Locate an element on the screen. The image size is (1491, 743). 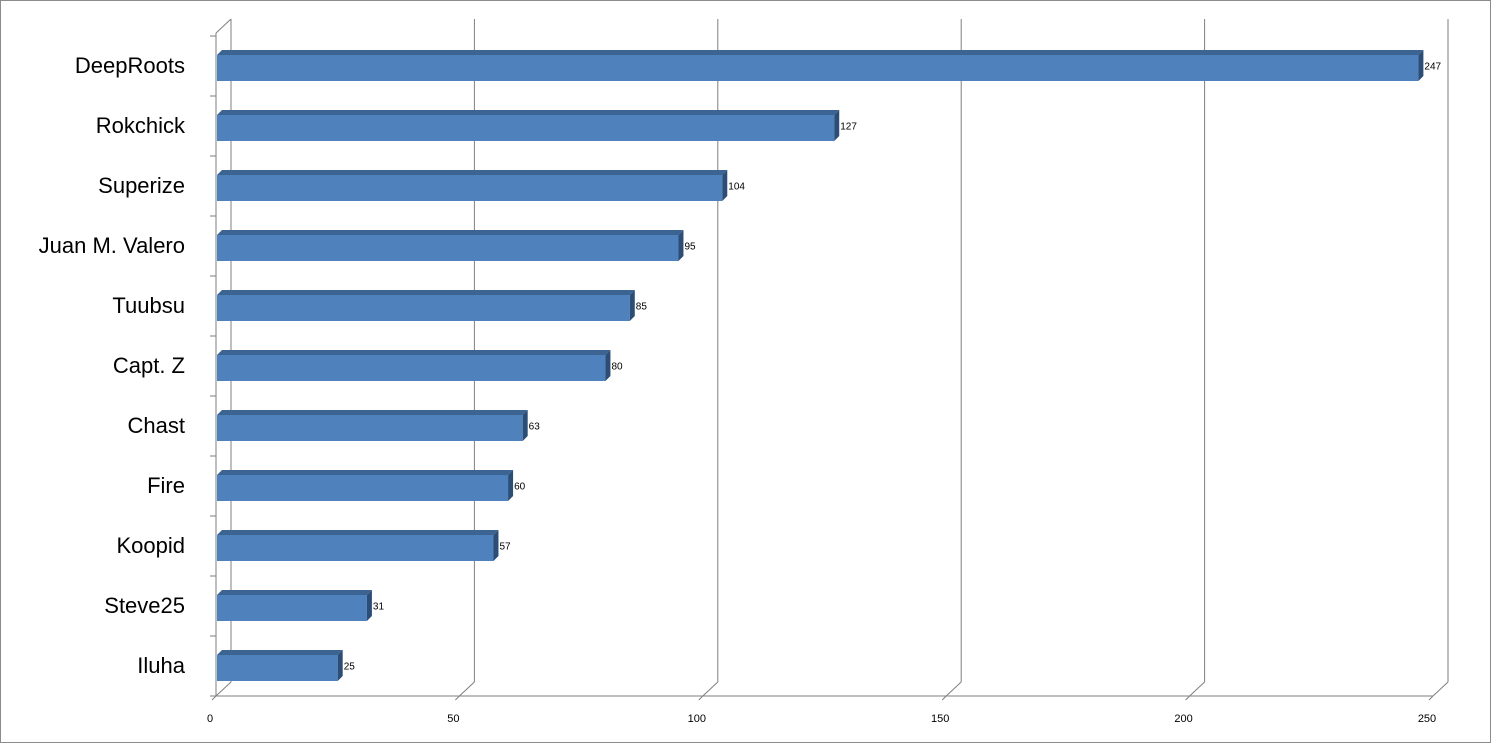
category-label: Iluha is located at coordinates (161, 665).